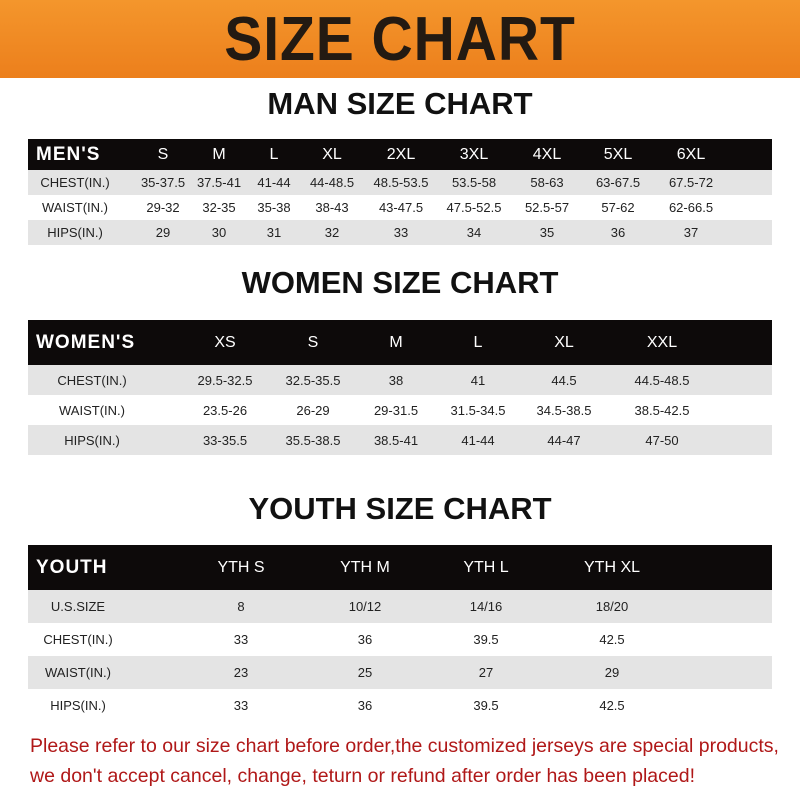 The image size is (800, 800). Describe the element at coordinates (241, 606) in the screenshot. I see `size-value: 8` at that location.